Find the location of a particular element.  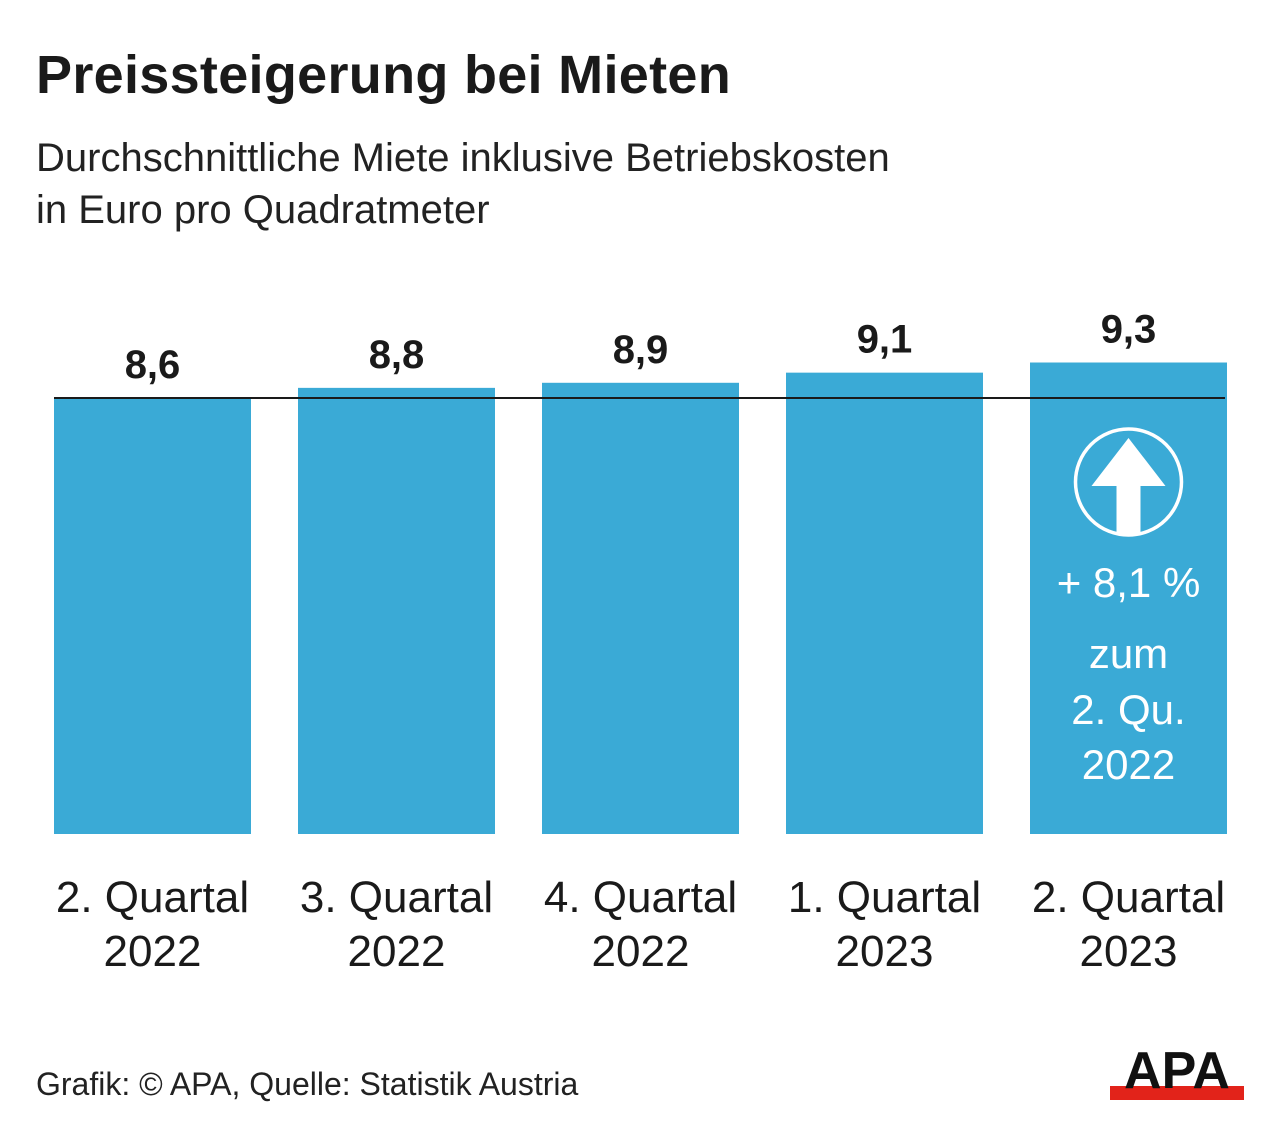

subtitle-line-2: in Euro pro Quadratmeter is located at coordinates (263, 210).